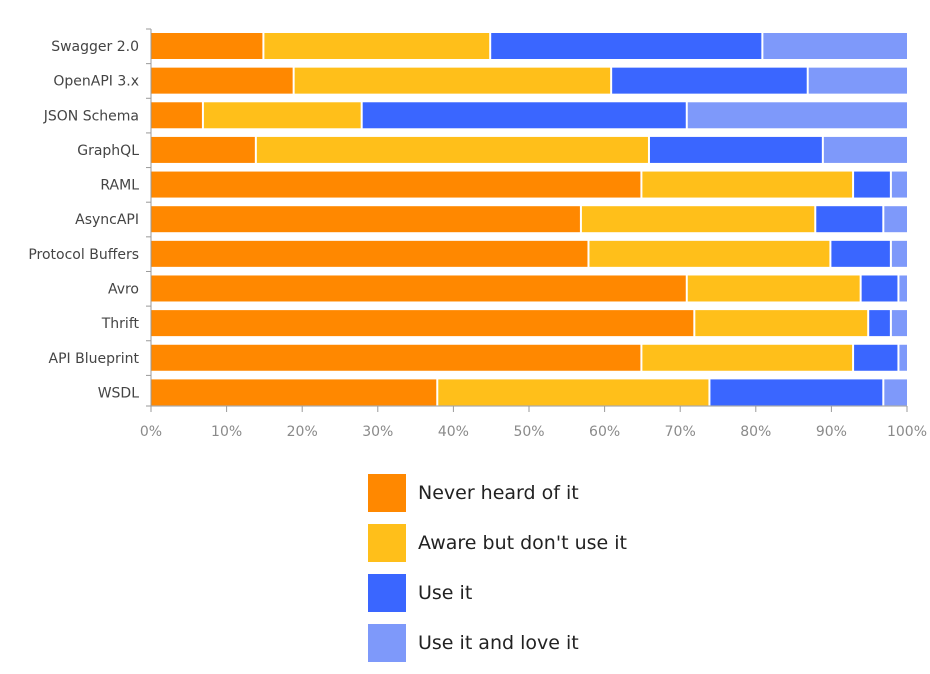 The image size is (930, 674). I want to click on x-tick-label: 80%, so click(755, 432).